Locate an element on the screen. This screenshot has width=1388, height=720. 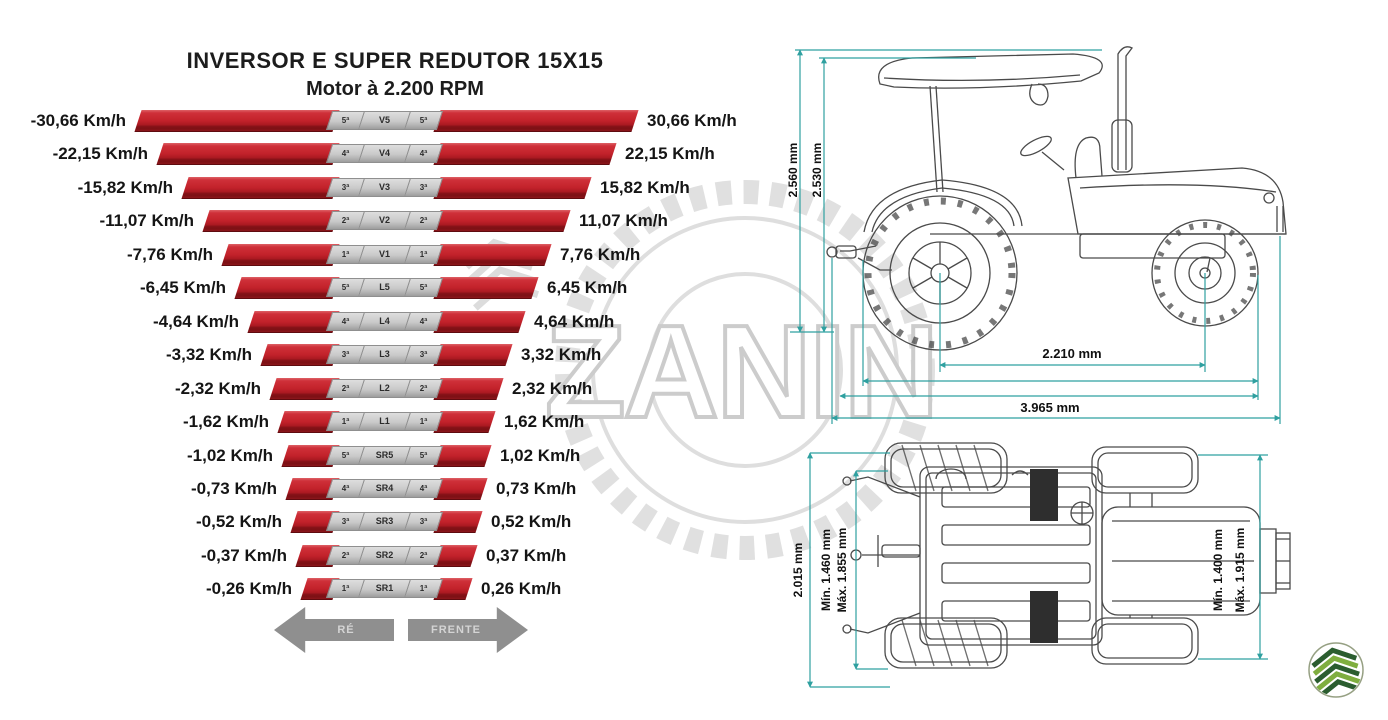
chart-title-line1: INVERSOR E SUPER REDUTOR 15X15 is located at coordinates (395, 60).